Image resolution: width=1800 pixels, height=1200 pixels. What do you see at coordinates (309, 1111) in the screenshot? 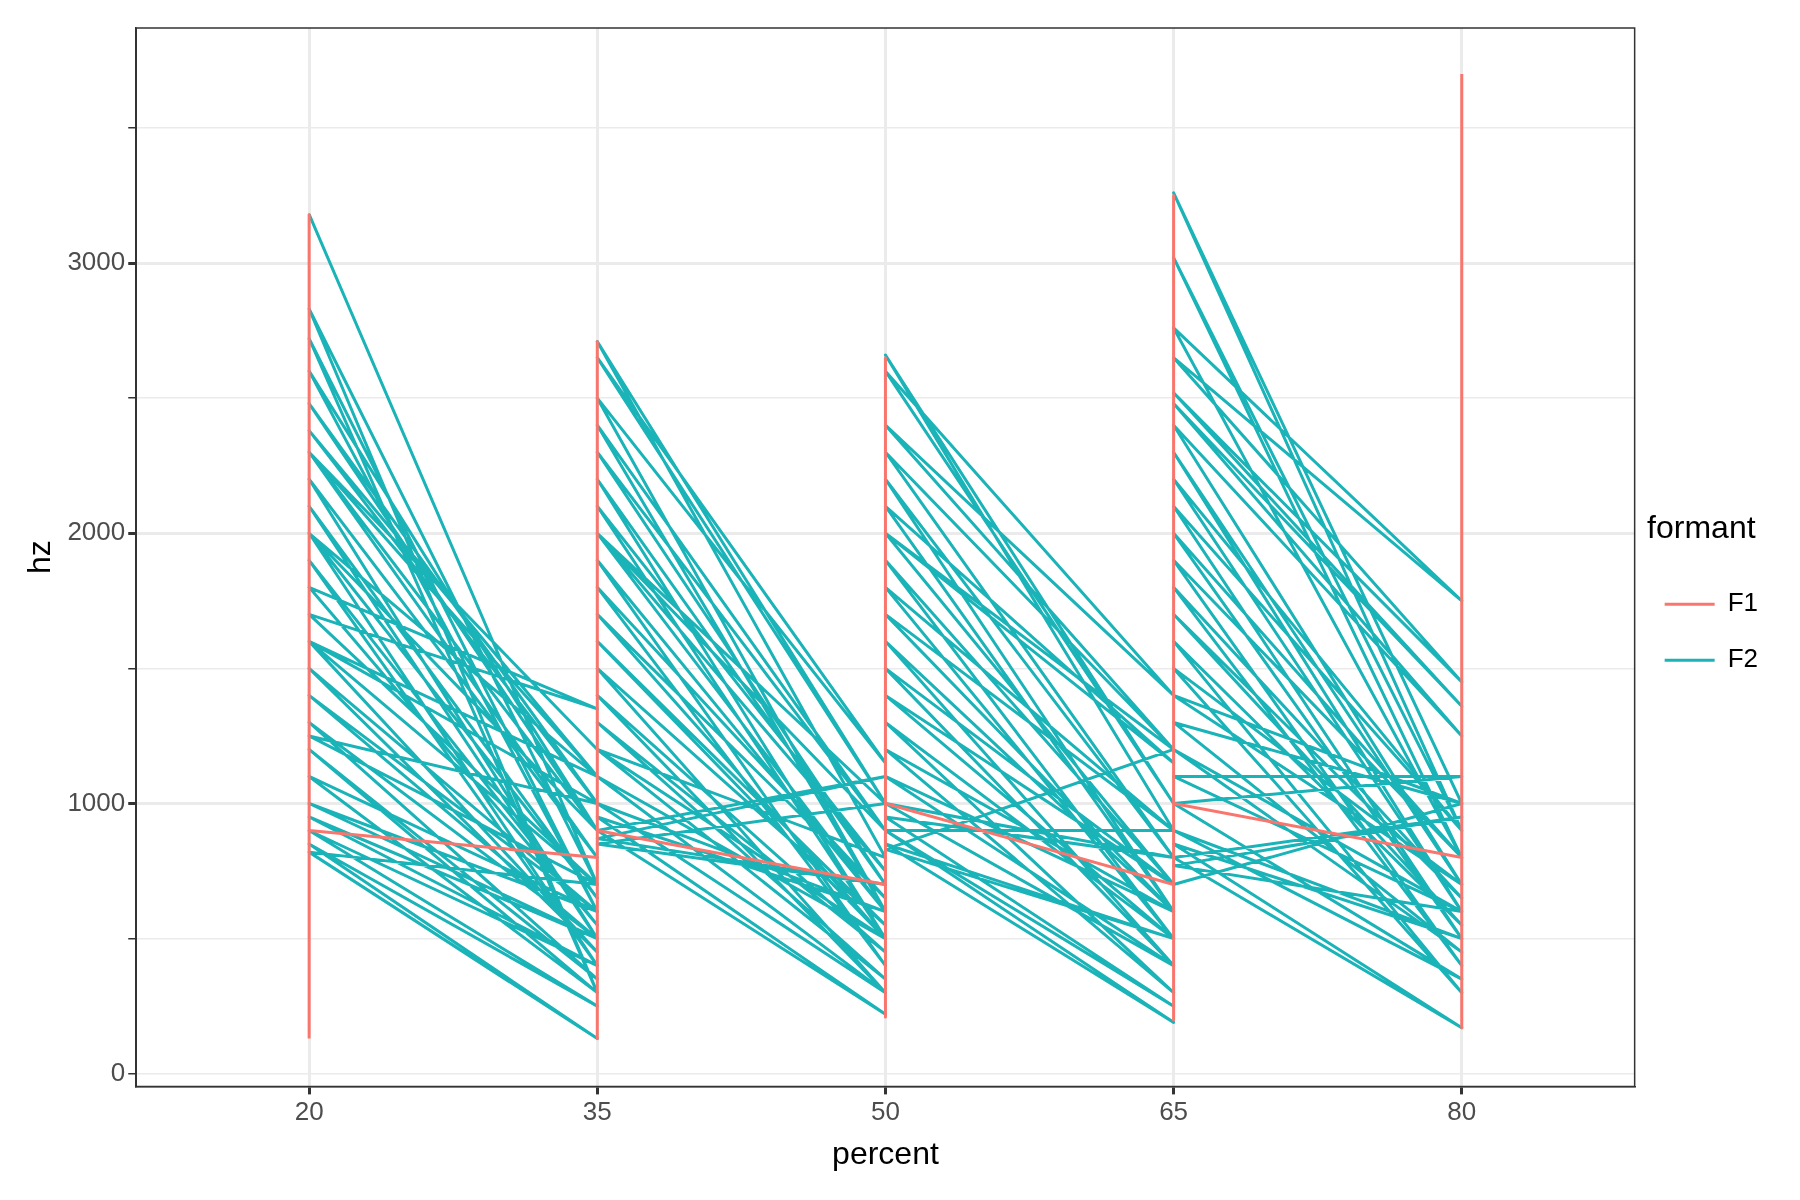
I see `x-tick-label: 20` at bounding box center [309, 1111].